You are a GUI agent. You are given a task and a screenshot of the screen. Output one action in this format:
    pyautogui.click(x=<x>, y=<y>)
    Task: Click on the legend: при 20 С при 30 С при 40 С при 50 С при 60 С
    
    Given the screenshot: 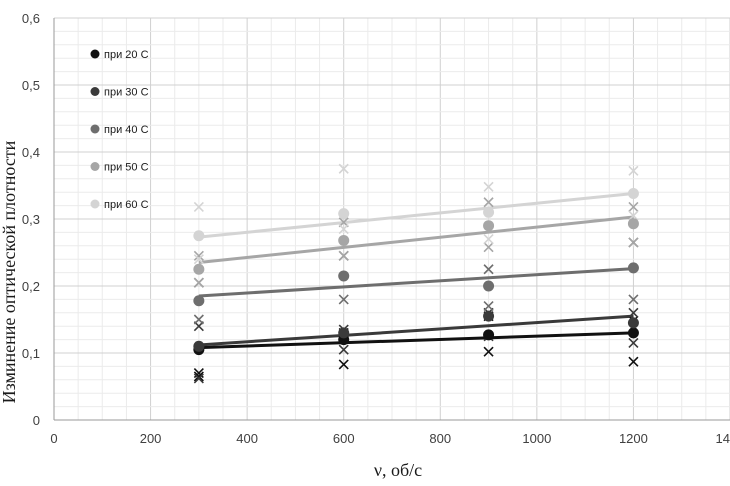 What is the action you would take?
    pyautogui.click(x=119, y=130)
    